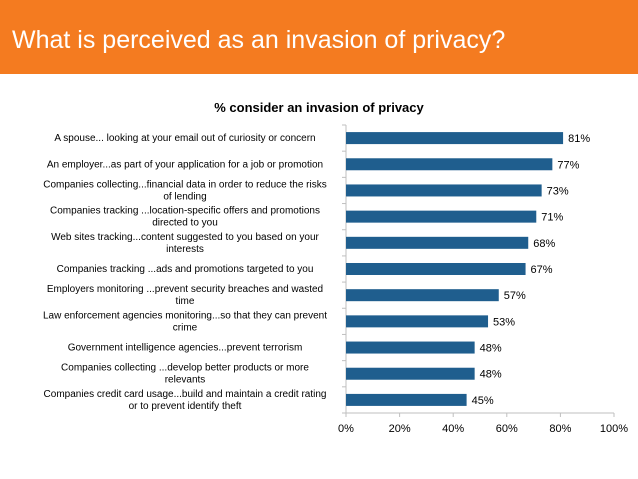  What do you see at coordinates (614, 429) in the screenshot?
I see `x-tick-label: 100%` at bounding box center [614, 429].